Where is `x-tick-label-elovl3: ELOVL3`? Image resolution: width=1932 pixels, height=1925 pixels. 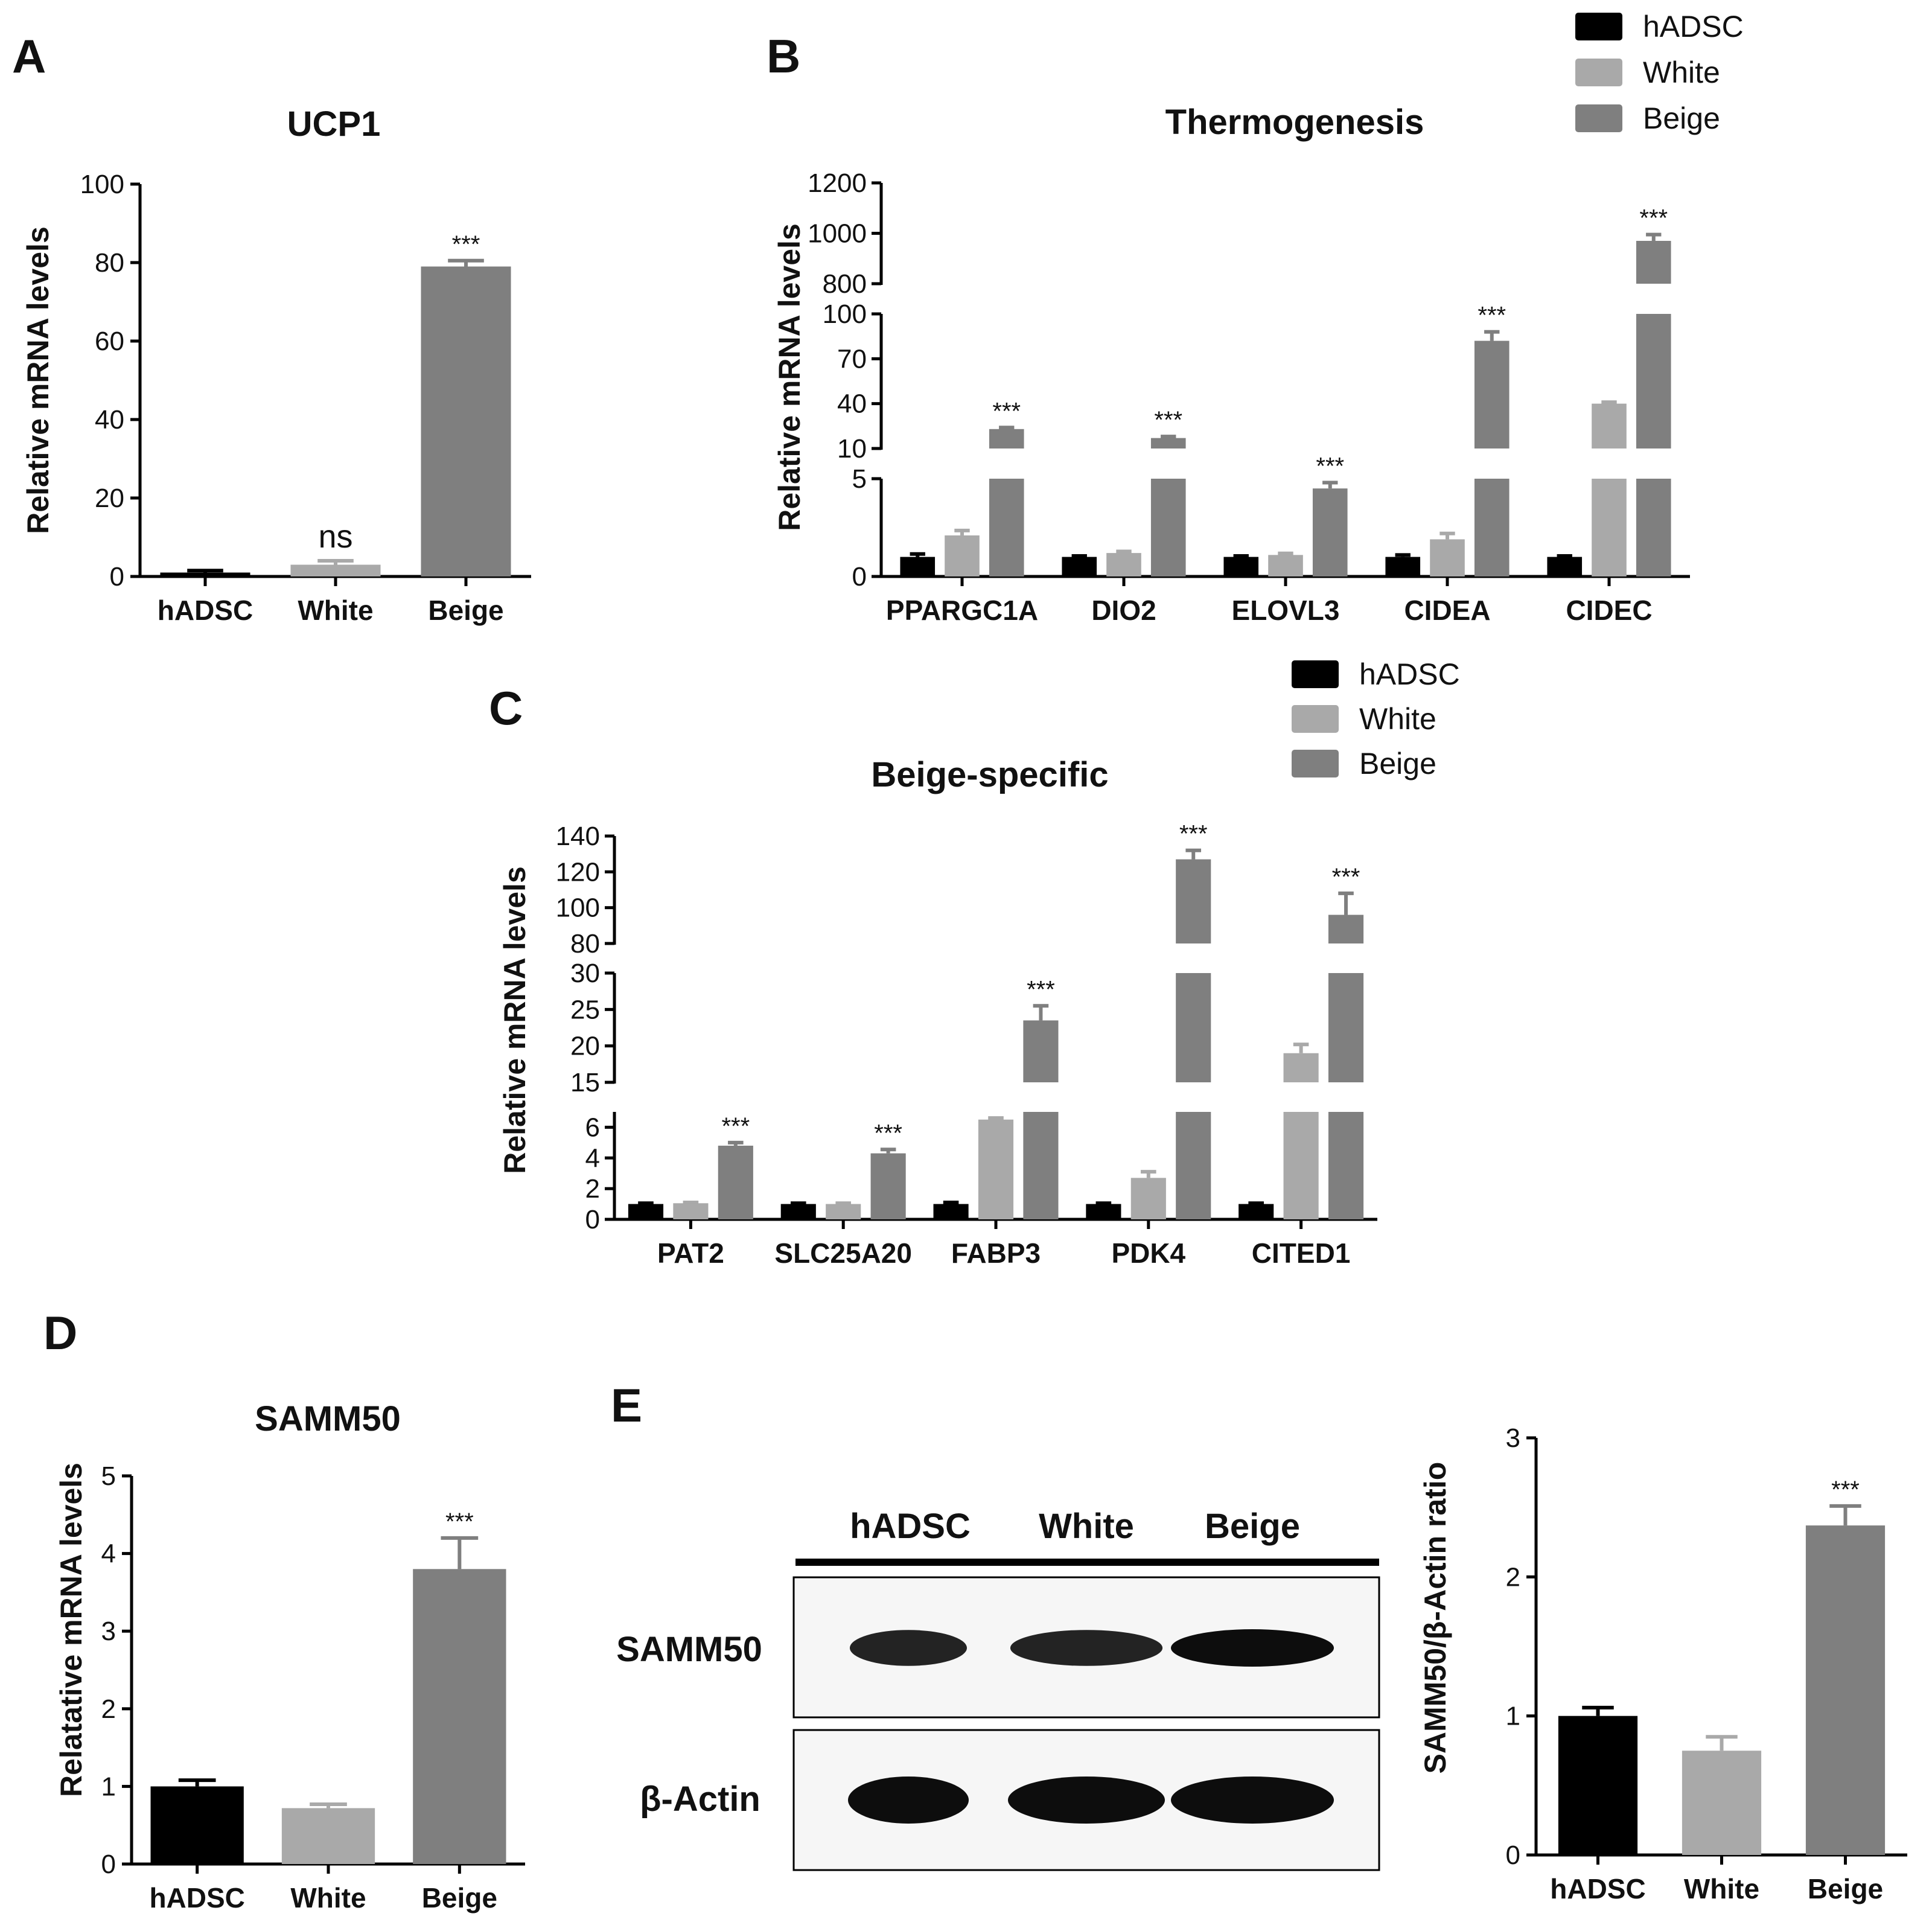
x-tick-label-elovl3: ELOVL3 is located at coordinates (1286, 610).